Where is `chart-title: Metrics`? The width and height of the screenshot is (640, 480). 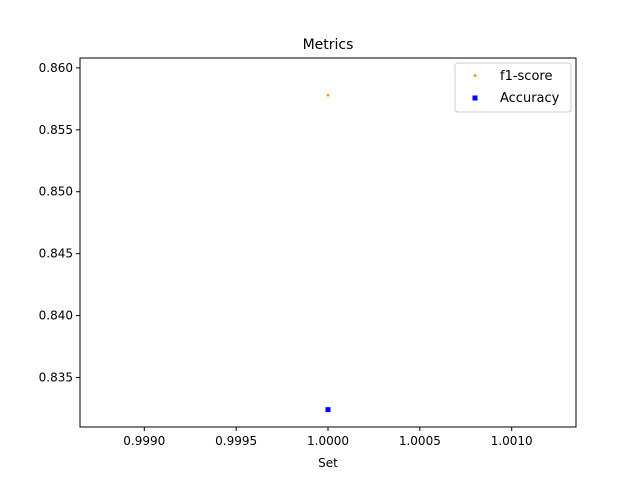 chart-title: Metrics is located at coordinates (328, 45).